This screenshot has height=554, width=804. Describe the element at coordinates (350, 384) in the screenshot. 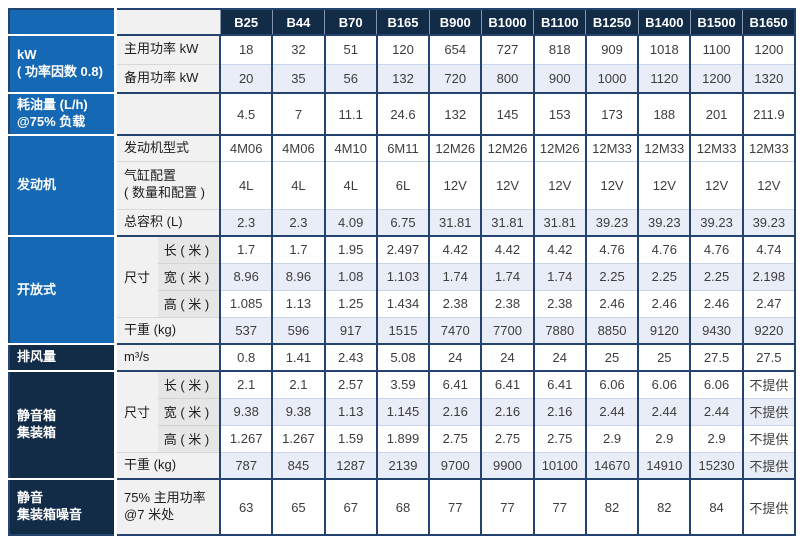

I see `table-cell: 2.57` at that location.